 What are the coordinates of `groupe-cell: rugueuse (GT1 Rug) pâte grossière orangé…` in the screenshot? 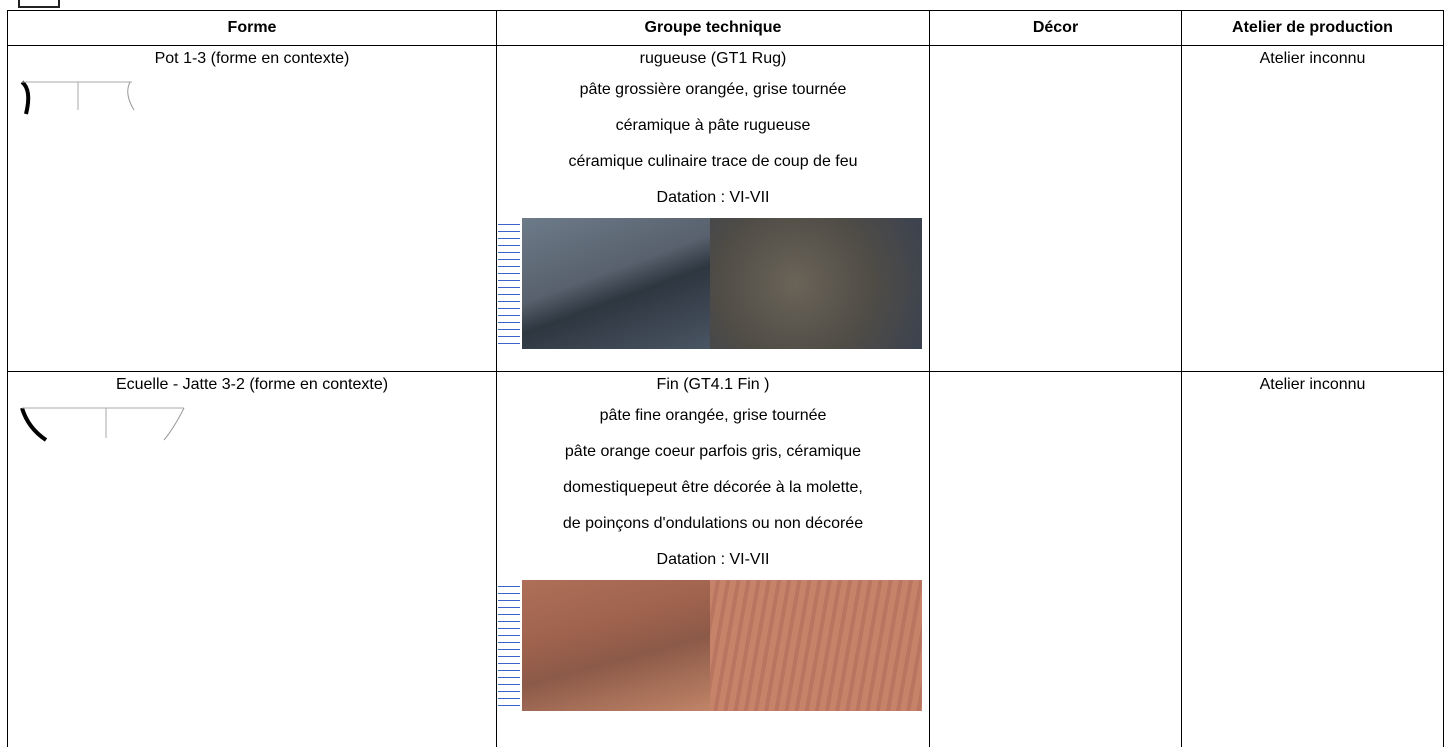 It's located at (713, 208).